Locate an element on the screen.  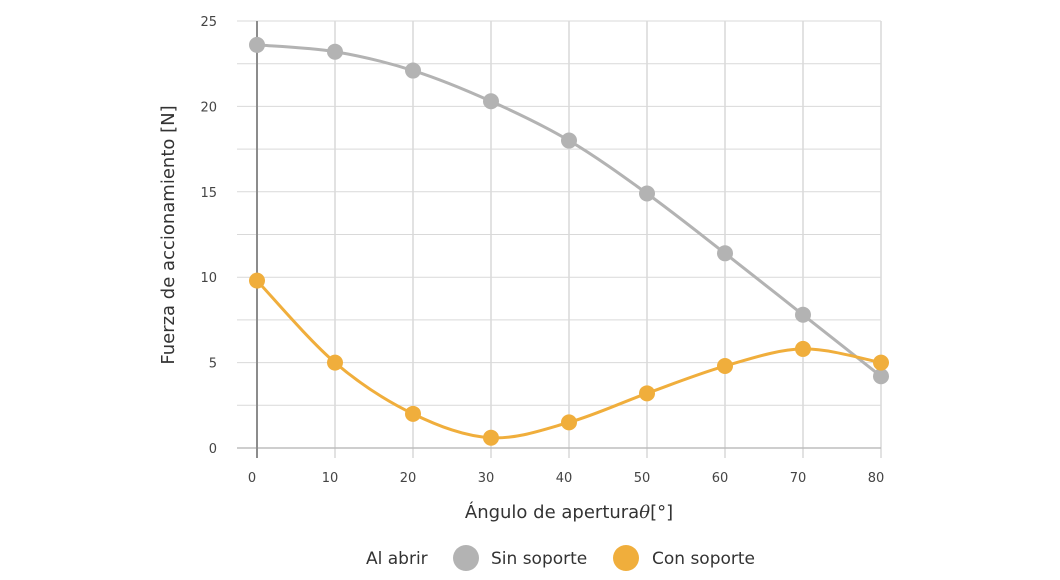
y-axis-title: Fuerza de accionamiento [N] is located at coordinates (168, 234).